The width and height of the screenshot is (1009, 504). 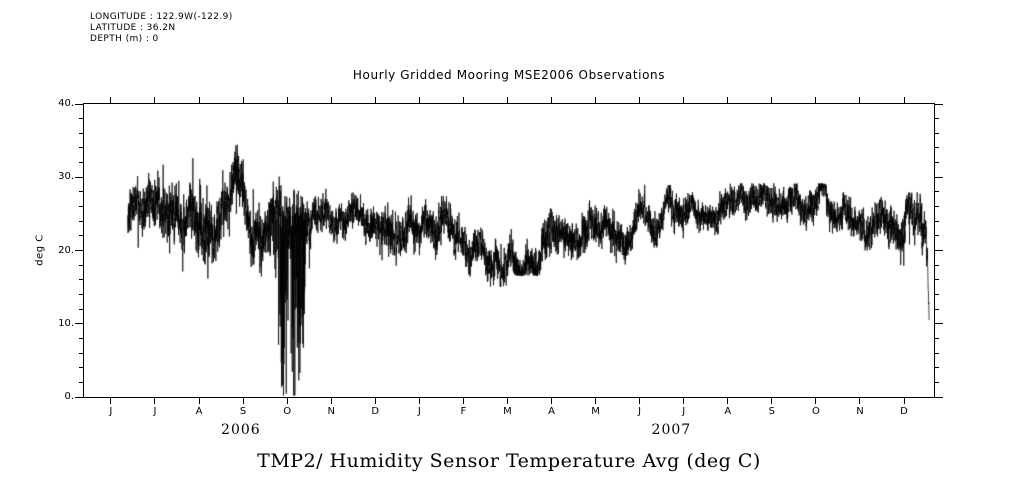 I want to click on y-tick-label: 40., so click(x=66, y=103).